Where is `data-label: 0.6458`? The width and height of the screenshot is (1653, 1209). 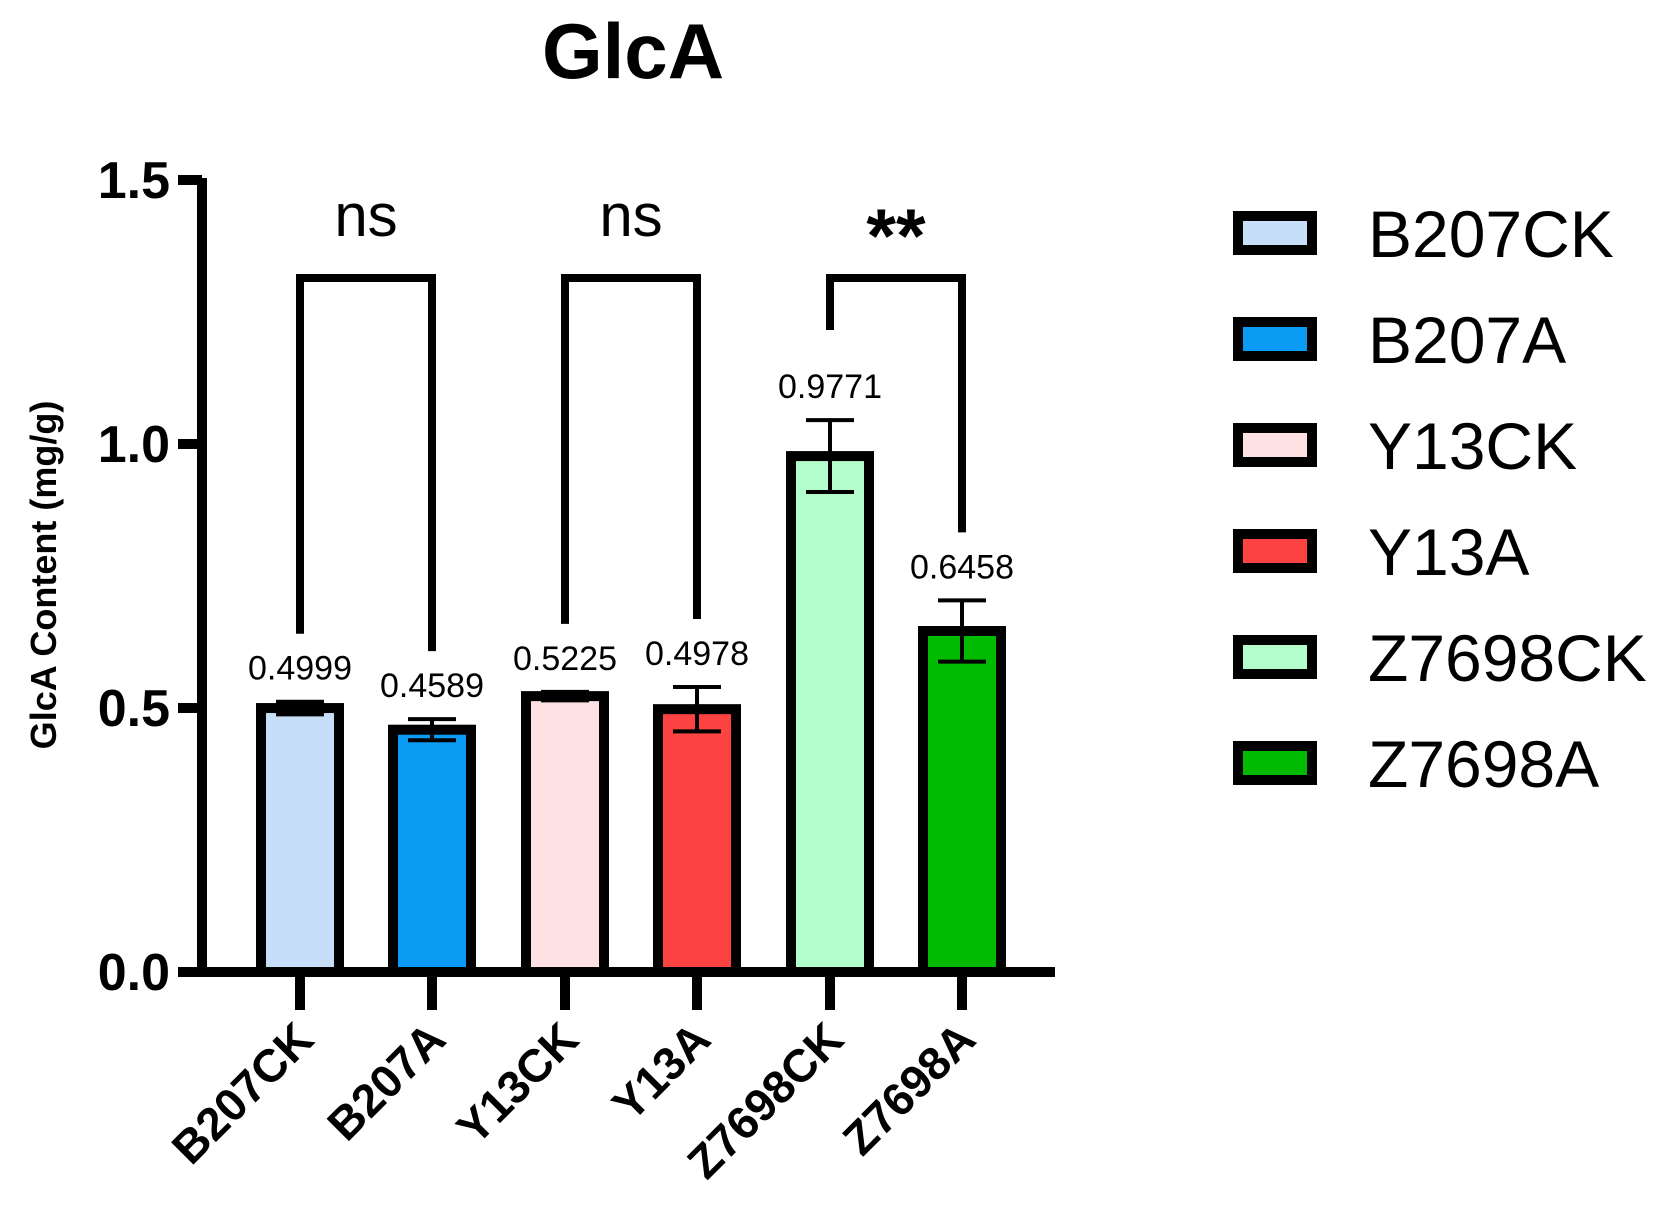
data-label: 0.6458 is located at coordinates (962, 567).